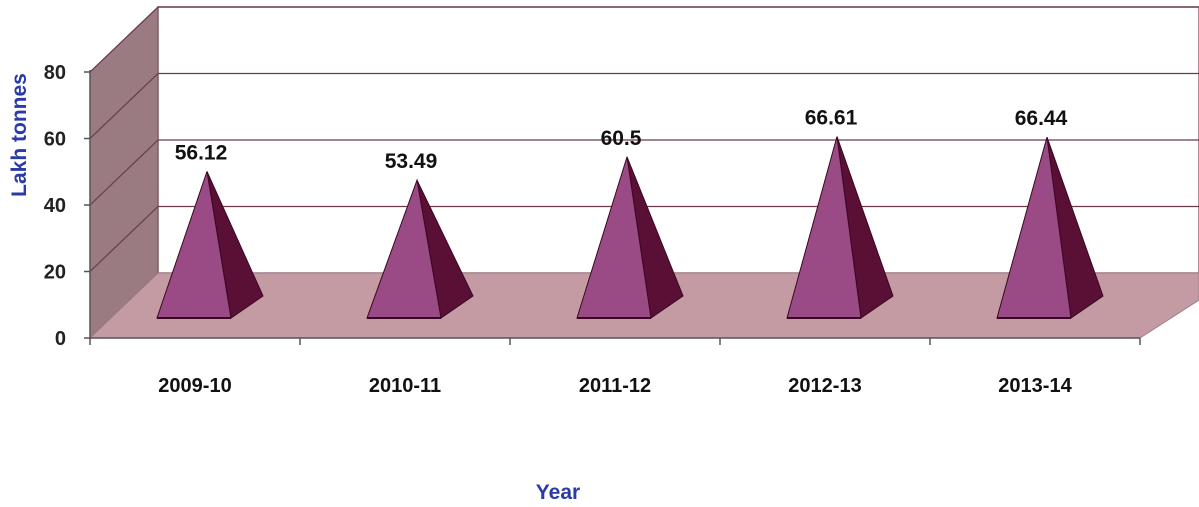 Image resolution: width=1199 pixels, height=507 pixels. I want to click on data-label: 60.5, so click(621, 138).